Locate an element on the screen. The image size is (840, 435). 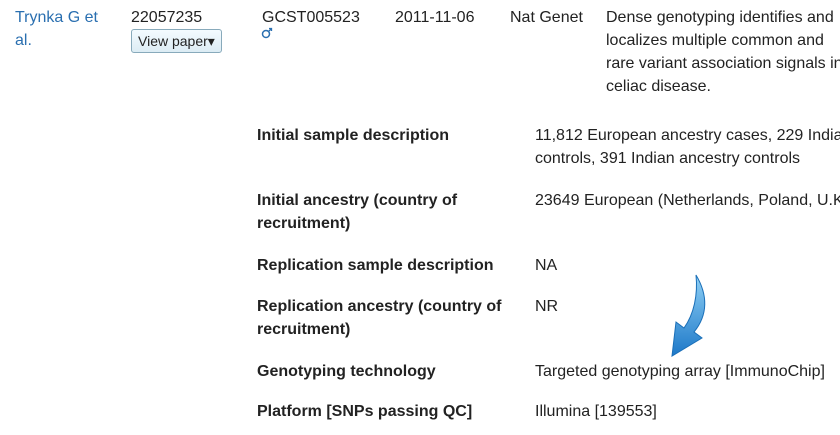
detail-value: 23649 European (Netherlands, Poland, U.K is located at coordinates (687, 200).